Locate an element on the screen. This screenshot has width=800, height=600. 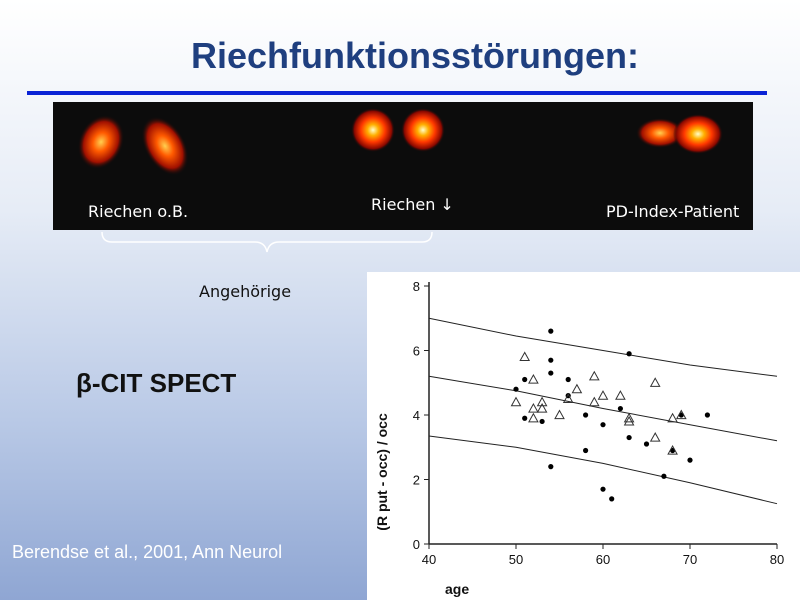
spect-scans is located at coordinates (400, 142).